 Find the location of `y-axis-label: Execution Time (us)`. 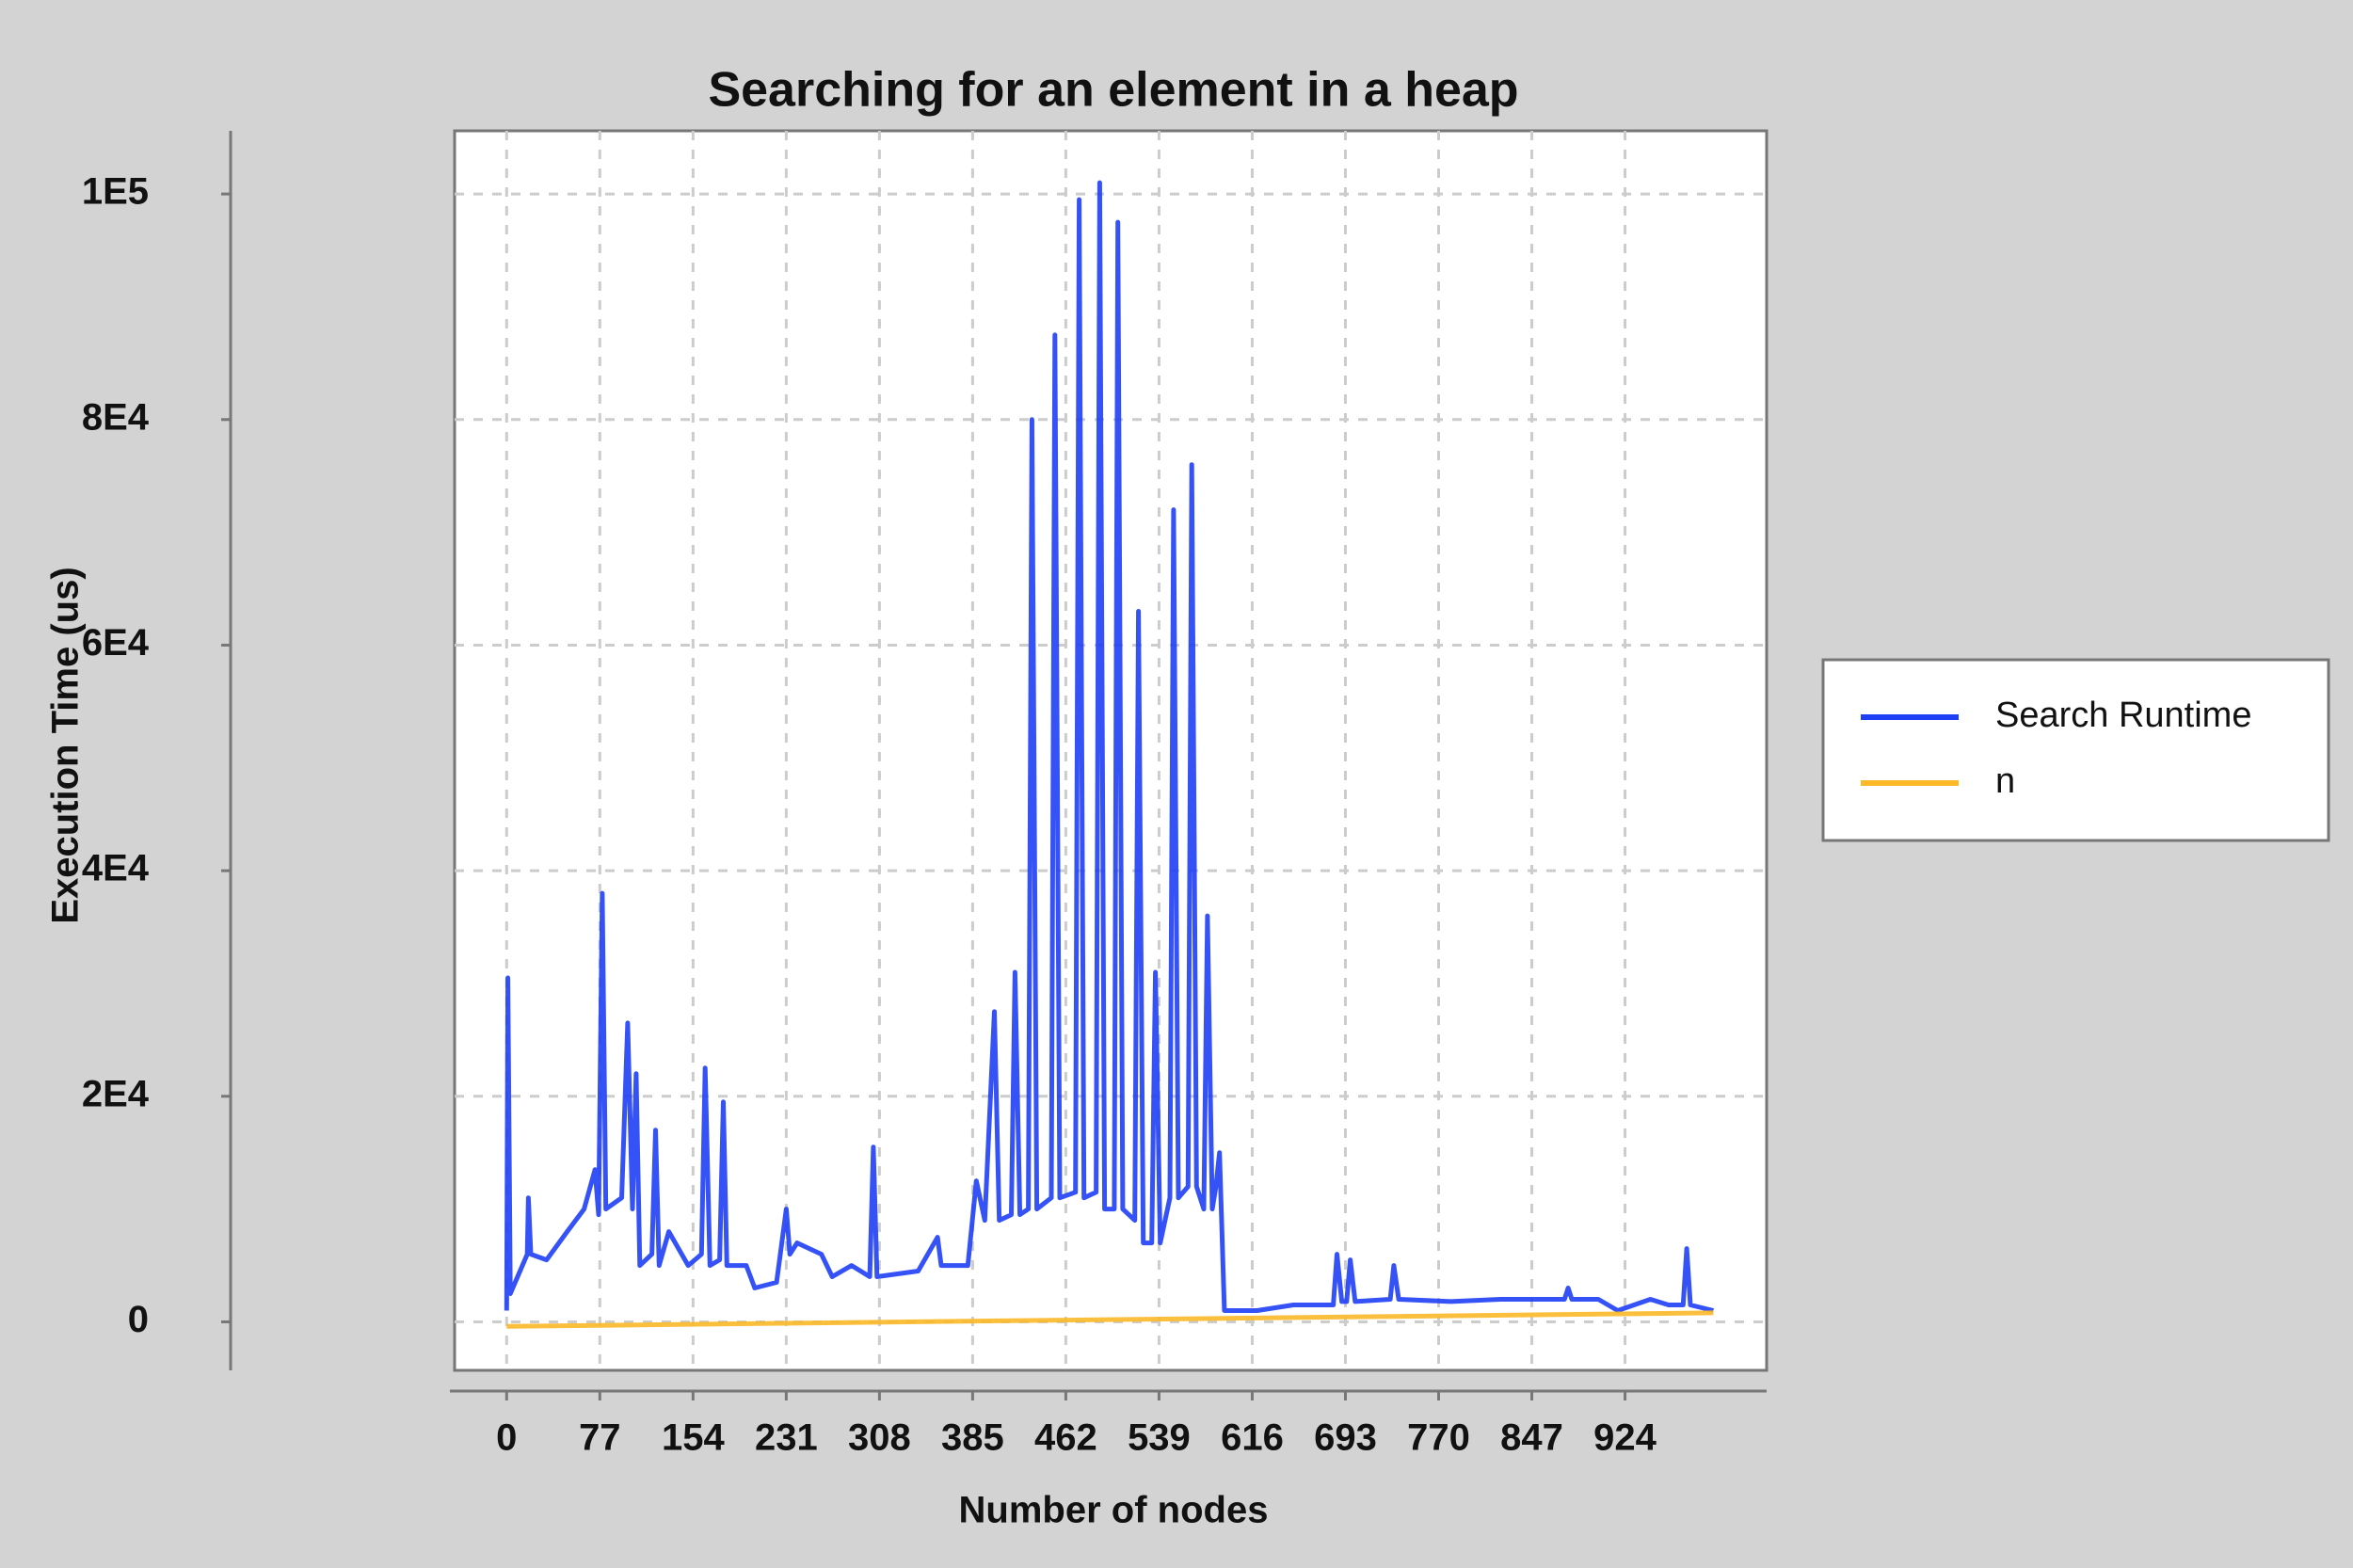

y-axis-label: Execution Time (us) is located at coordinates (66, 745).